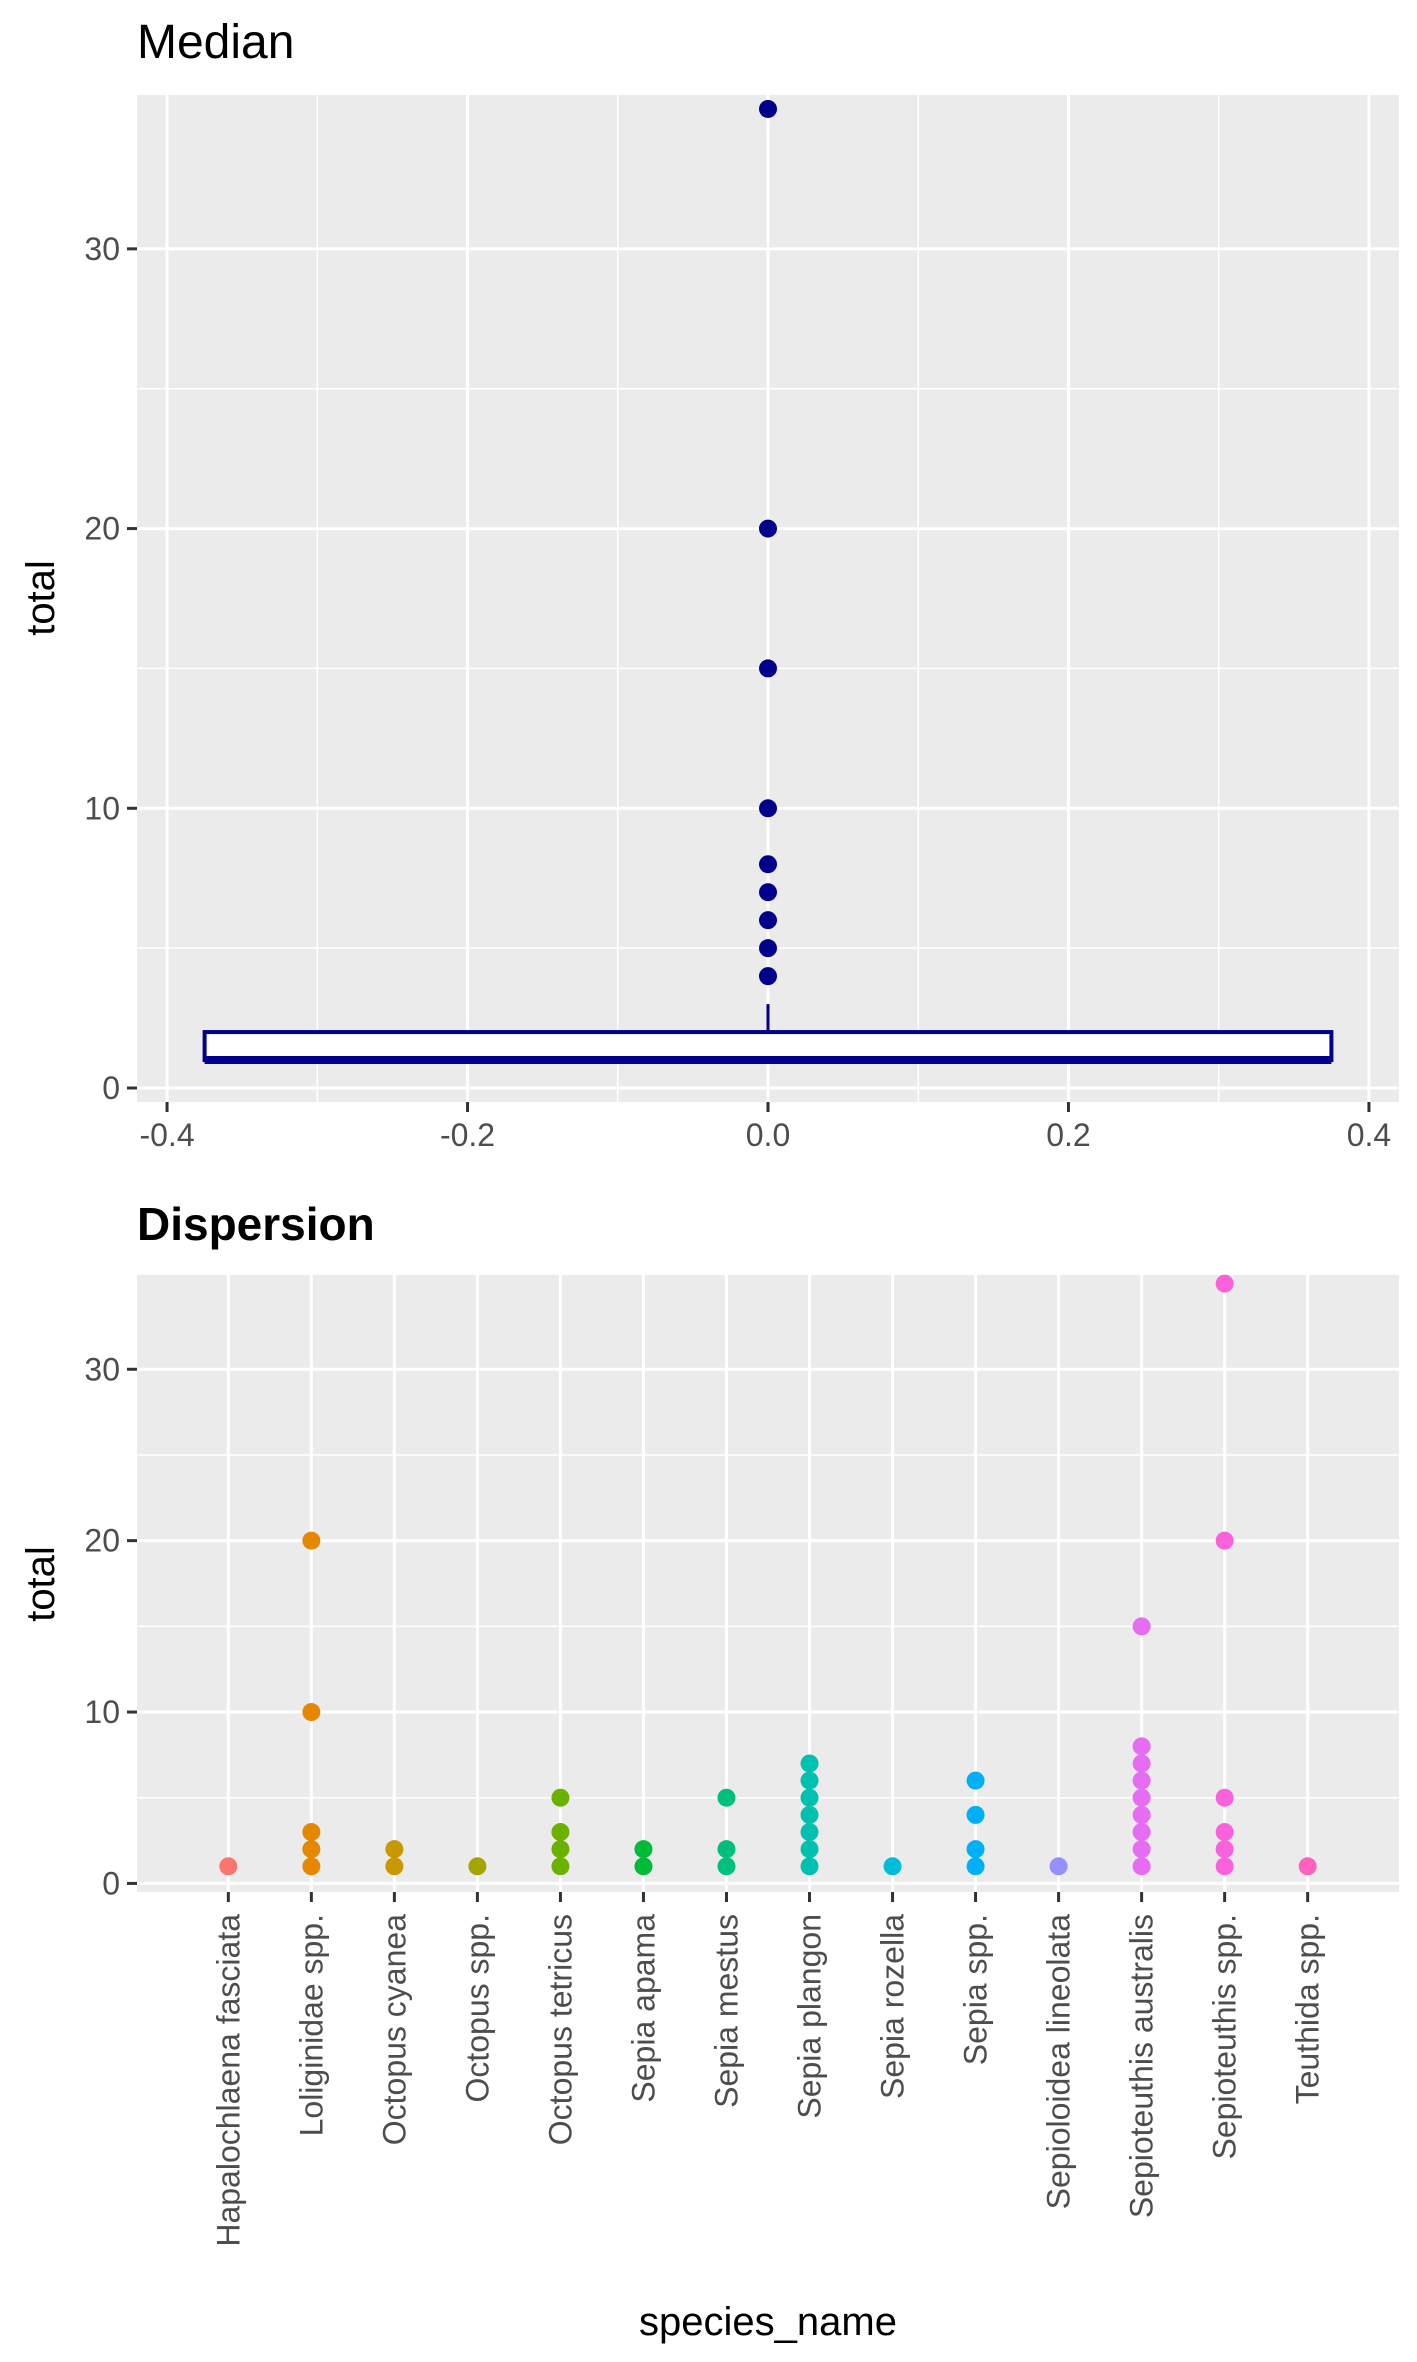 The height and width of the screenshot is (2362, 1417). I want to click on dispersion-y-axis-title: total, so click(41, 1584).